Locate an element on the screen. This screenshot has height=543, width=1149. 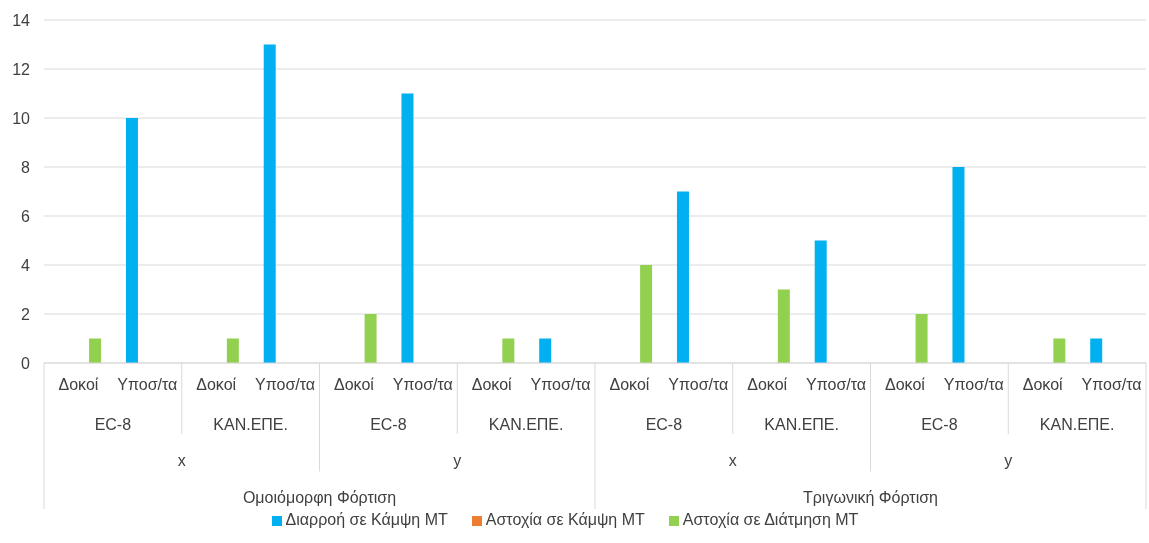
legend-label: Αστοχία σε Κάμψη ΜΤ is located at coordinates (565, 519).